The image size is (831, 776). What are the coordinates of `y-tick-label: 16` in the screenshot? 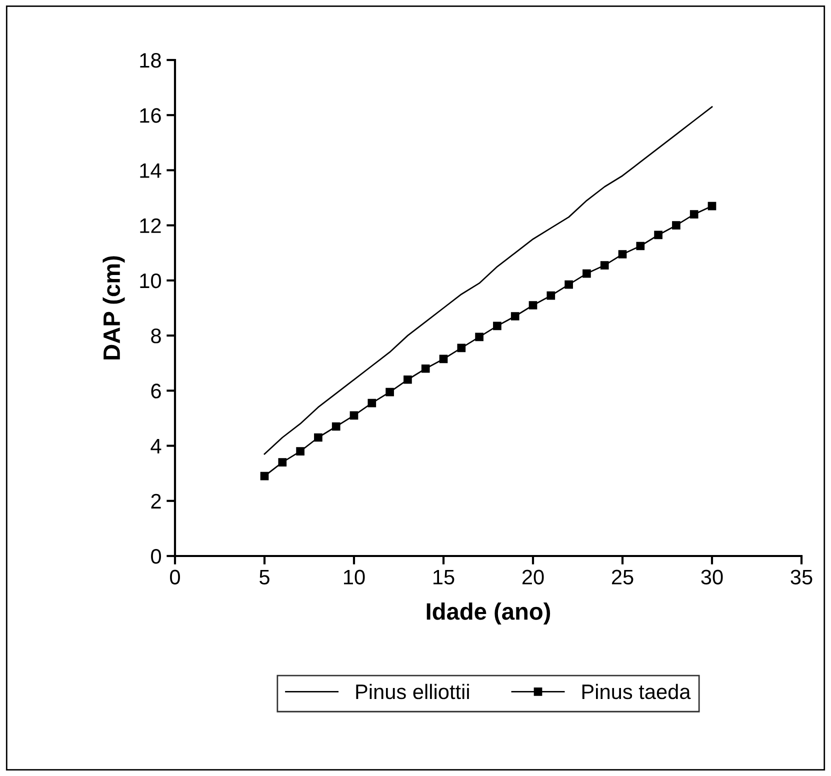 It's located at (150, 115).